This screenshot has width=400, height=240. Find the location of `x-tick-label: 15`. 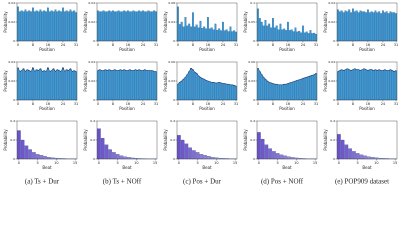

x-tick-label: 15 is located at coordinates (315, 163).